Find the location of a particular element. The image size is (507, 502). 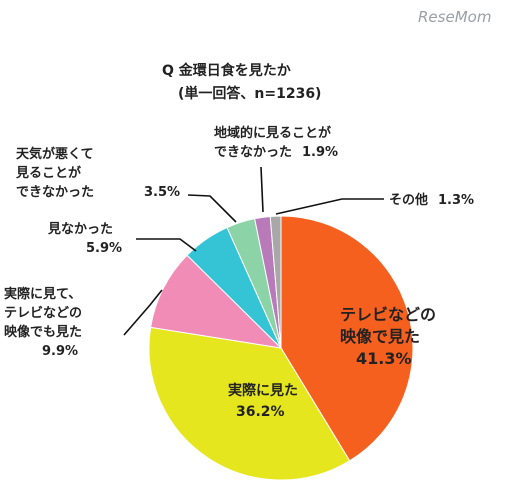

chart-subtitle: (単一回答、n=1236) is located at coordinates (249, 93).